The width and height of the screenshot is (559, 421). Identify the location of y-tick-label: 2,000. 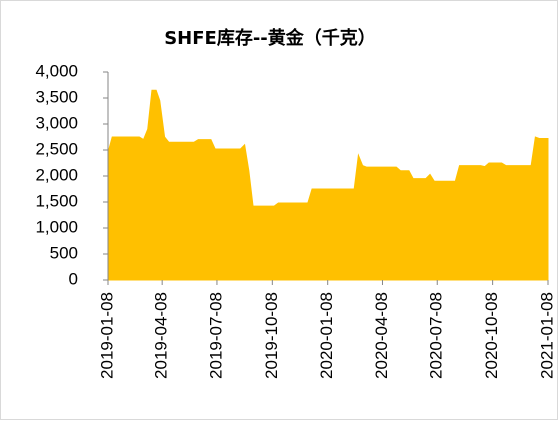
(56, 174).